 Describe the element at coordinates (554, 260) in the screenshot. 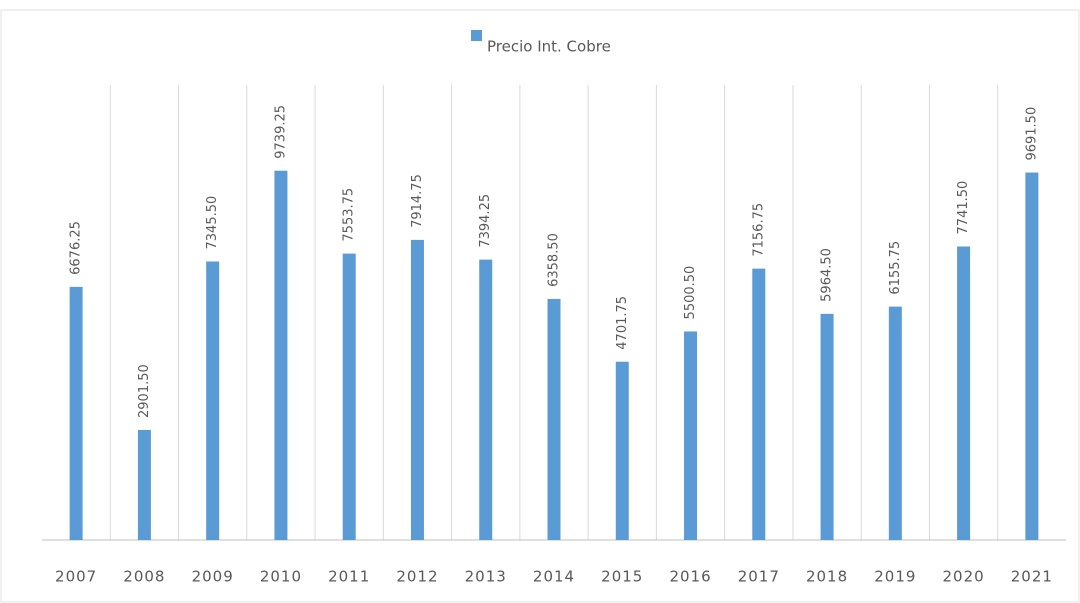

I see `data-label: 6358.50` at that location.